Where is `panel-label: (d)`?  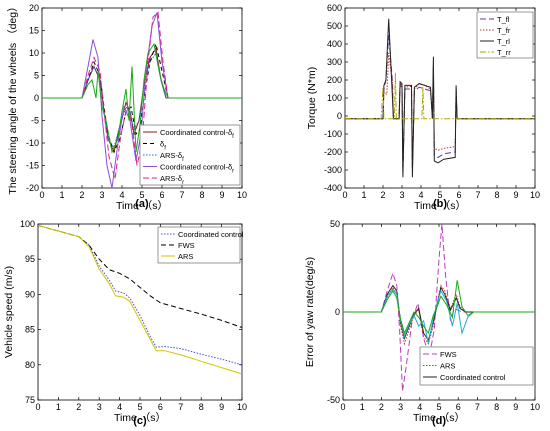
panel-label: (d) is located at coordinates (439, 421).